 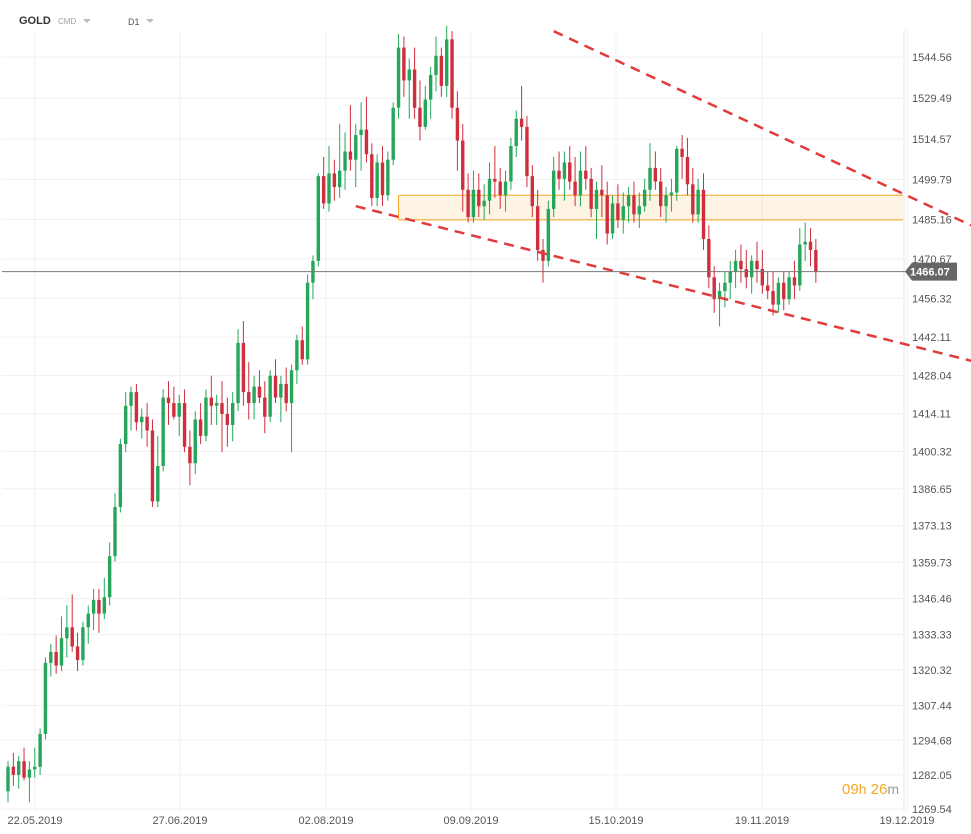 What do you see at coordinates (179, 821) in the screenshot?
I see `x-tick-label: 27.06.2019` at bounding box center [179, 821].